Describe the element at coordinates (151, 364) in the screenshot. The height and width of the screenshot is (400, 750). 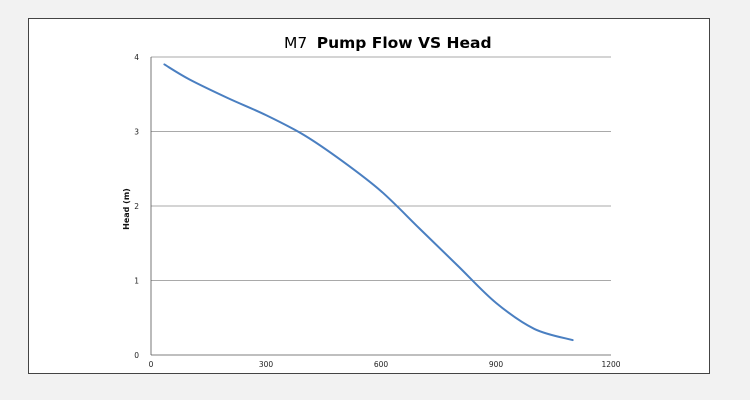
I see `x-tick-label-0: 0` at that location.